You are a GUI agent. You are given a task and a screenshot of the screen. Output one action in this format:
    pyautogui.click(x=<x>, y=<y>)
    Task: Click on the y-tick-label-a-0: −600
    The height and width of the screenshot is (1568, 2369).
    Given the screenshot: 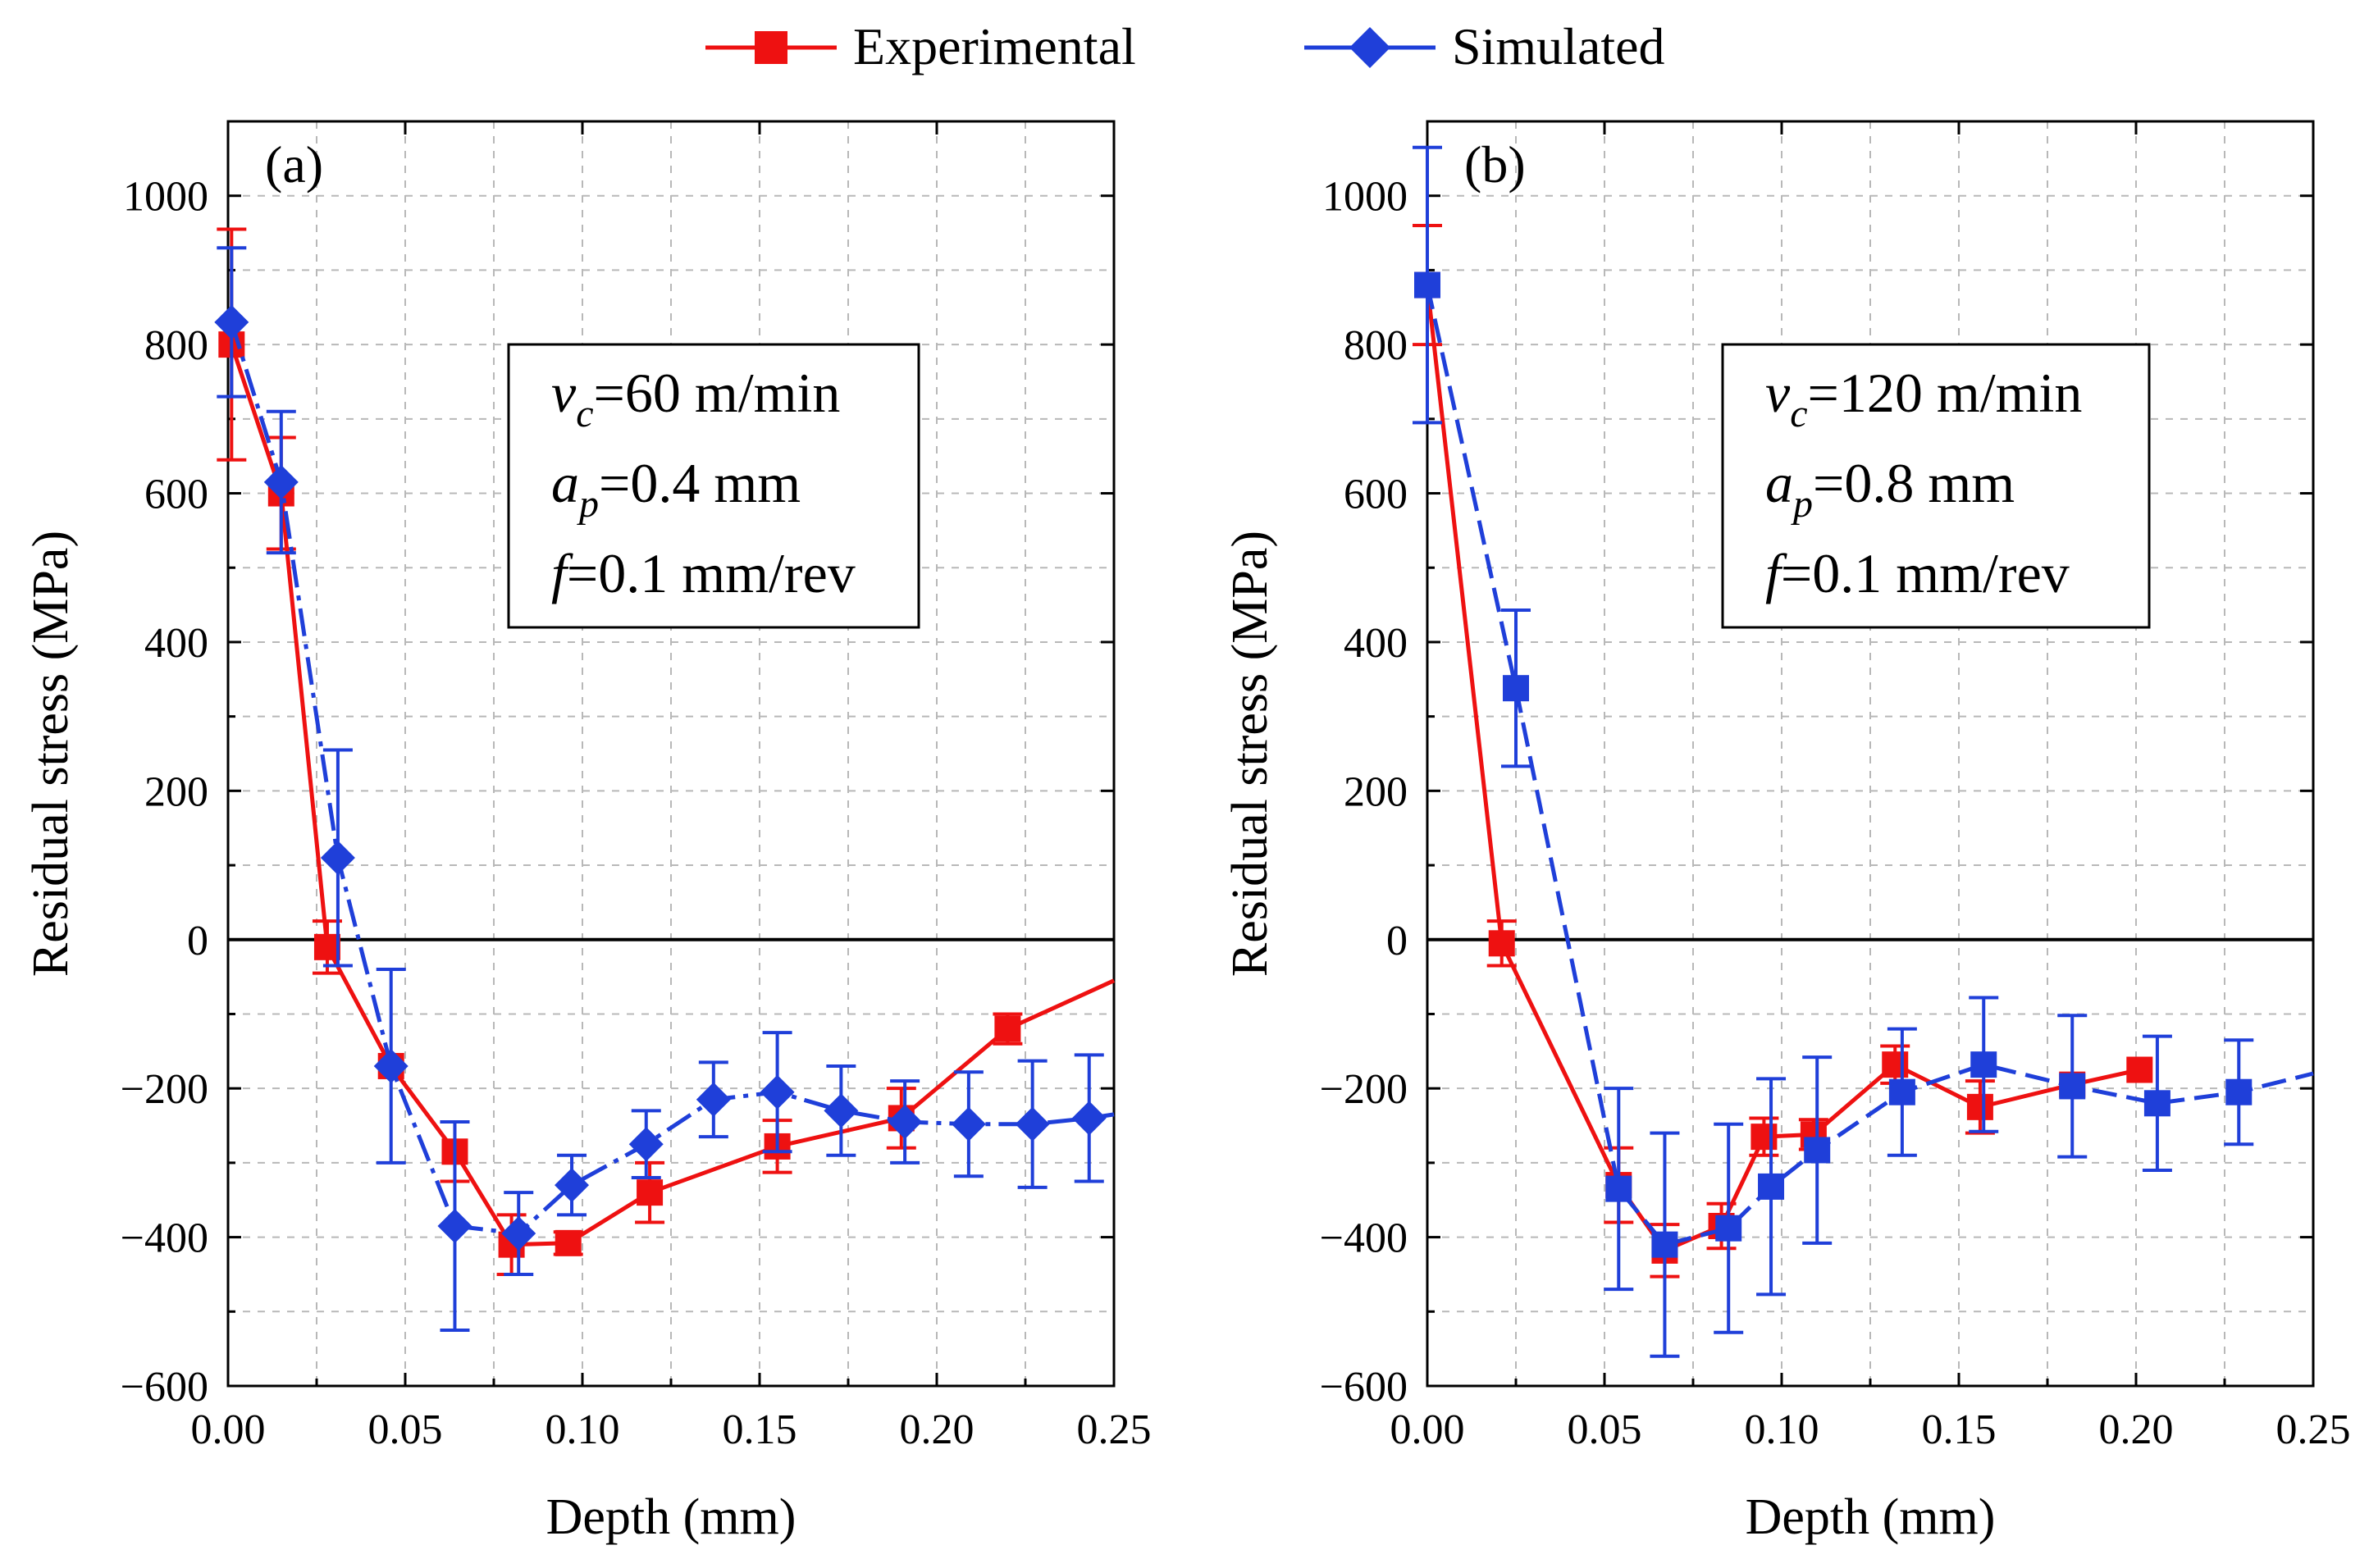 What is the action you would take?
    pyautogui.click(x=164, y=1387)
    